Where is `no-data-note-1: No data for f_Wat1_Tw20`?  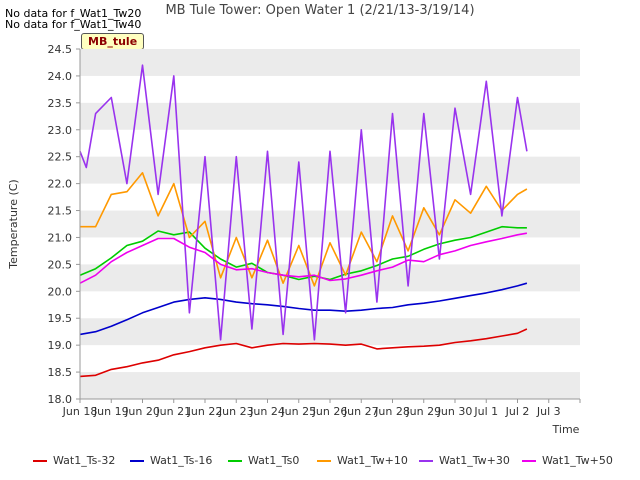 no-data-note-1: No data for f_Wat1_Tw20 is located at coordinates (73, 13).